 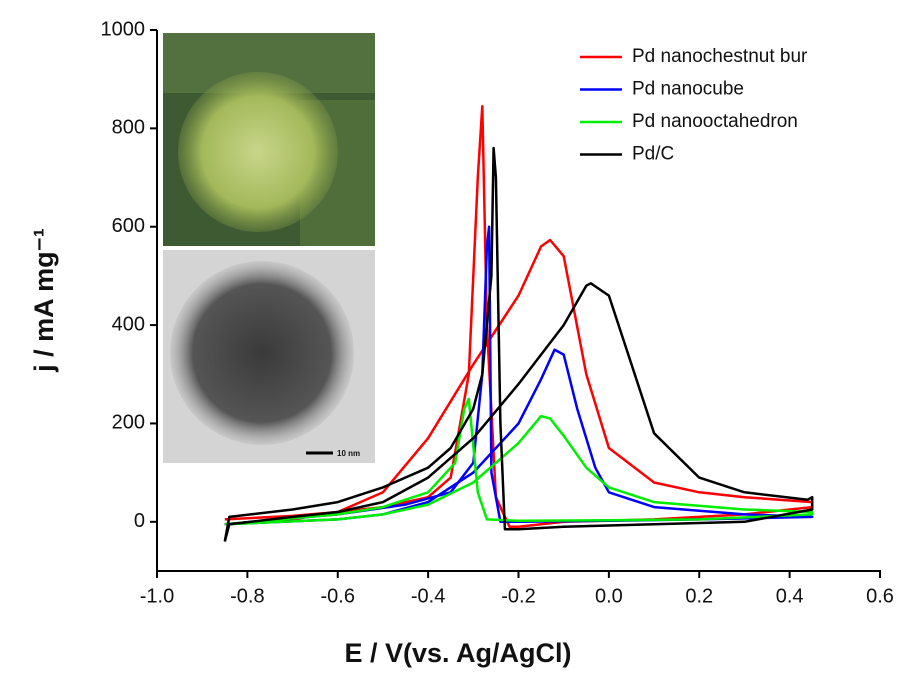 What do you see at coordinates (428, 596) in the screenshot?
I see `x-tick-label: -0.4` at bounding box center [428, 596].